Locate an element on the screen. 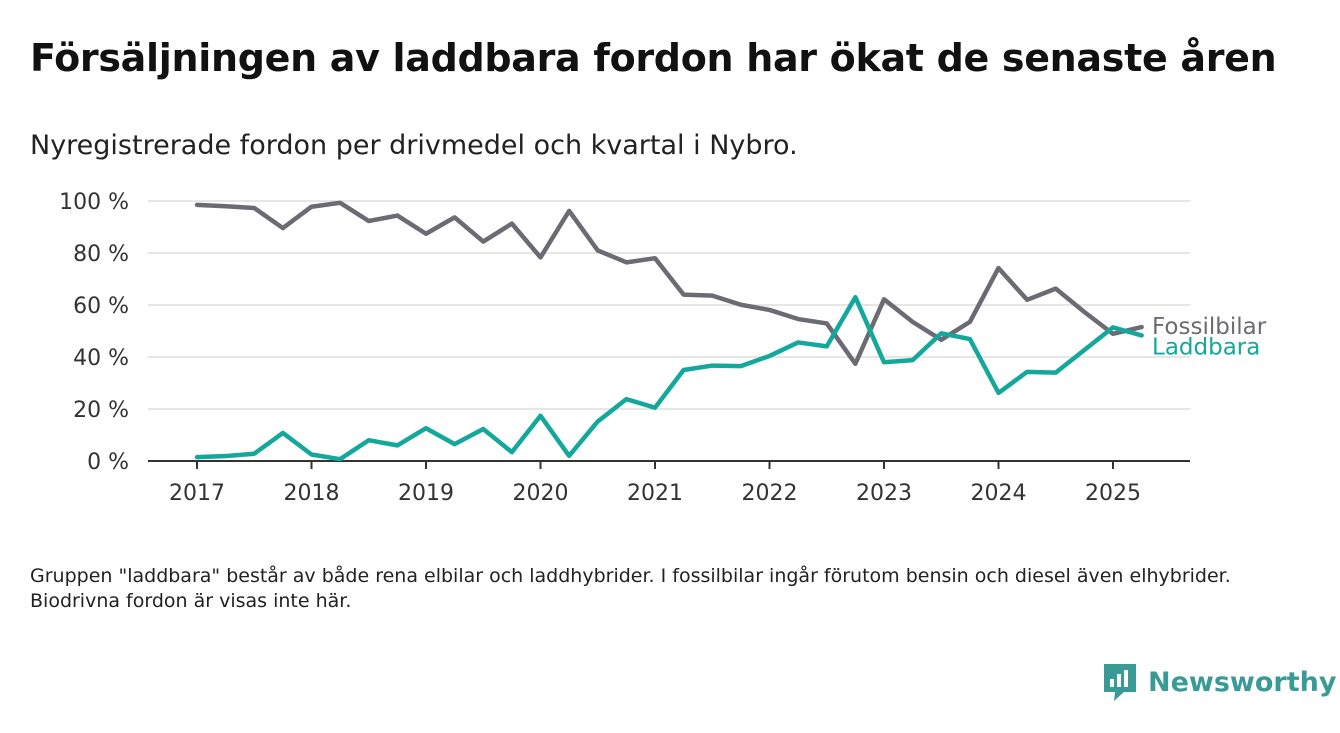 The width and height of the screenshot is (1340, 733). series-label-fossil: Fossilbilar is located at coordinates (1209, 327).